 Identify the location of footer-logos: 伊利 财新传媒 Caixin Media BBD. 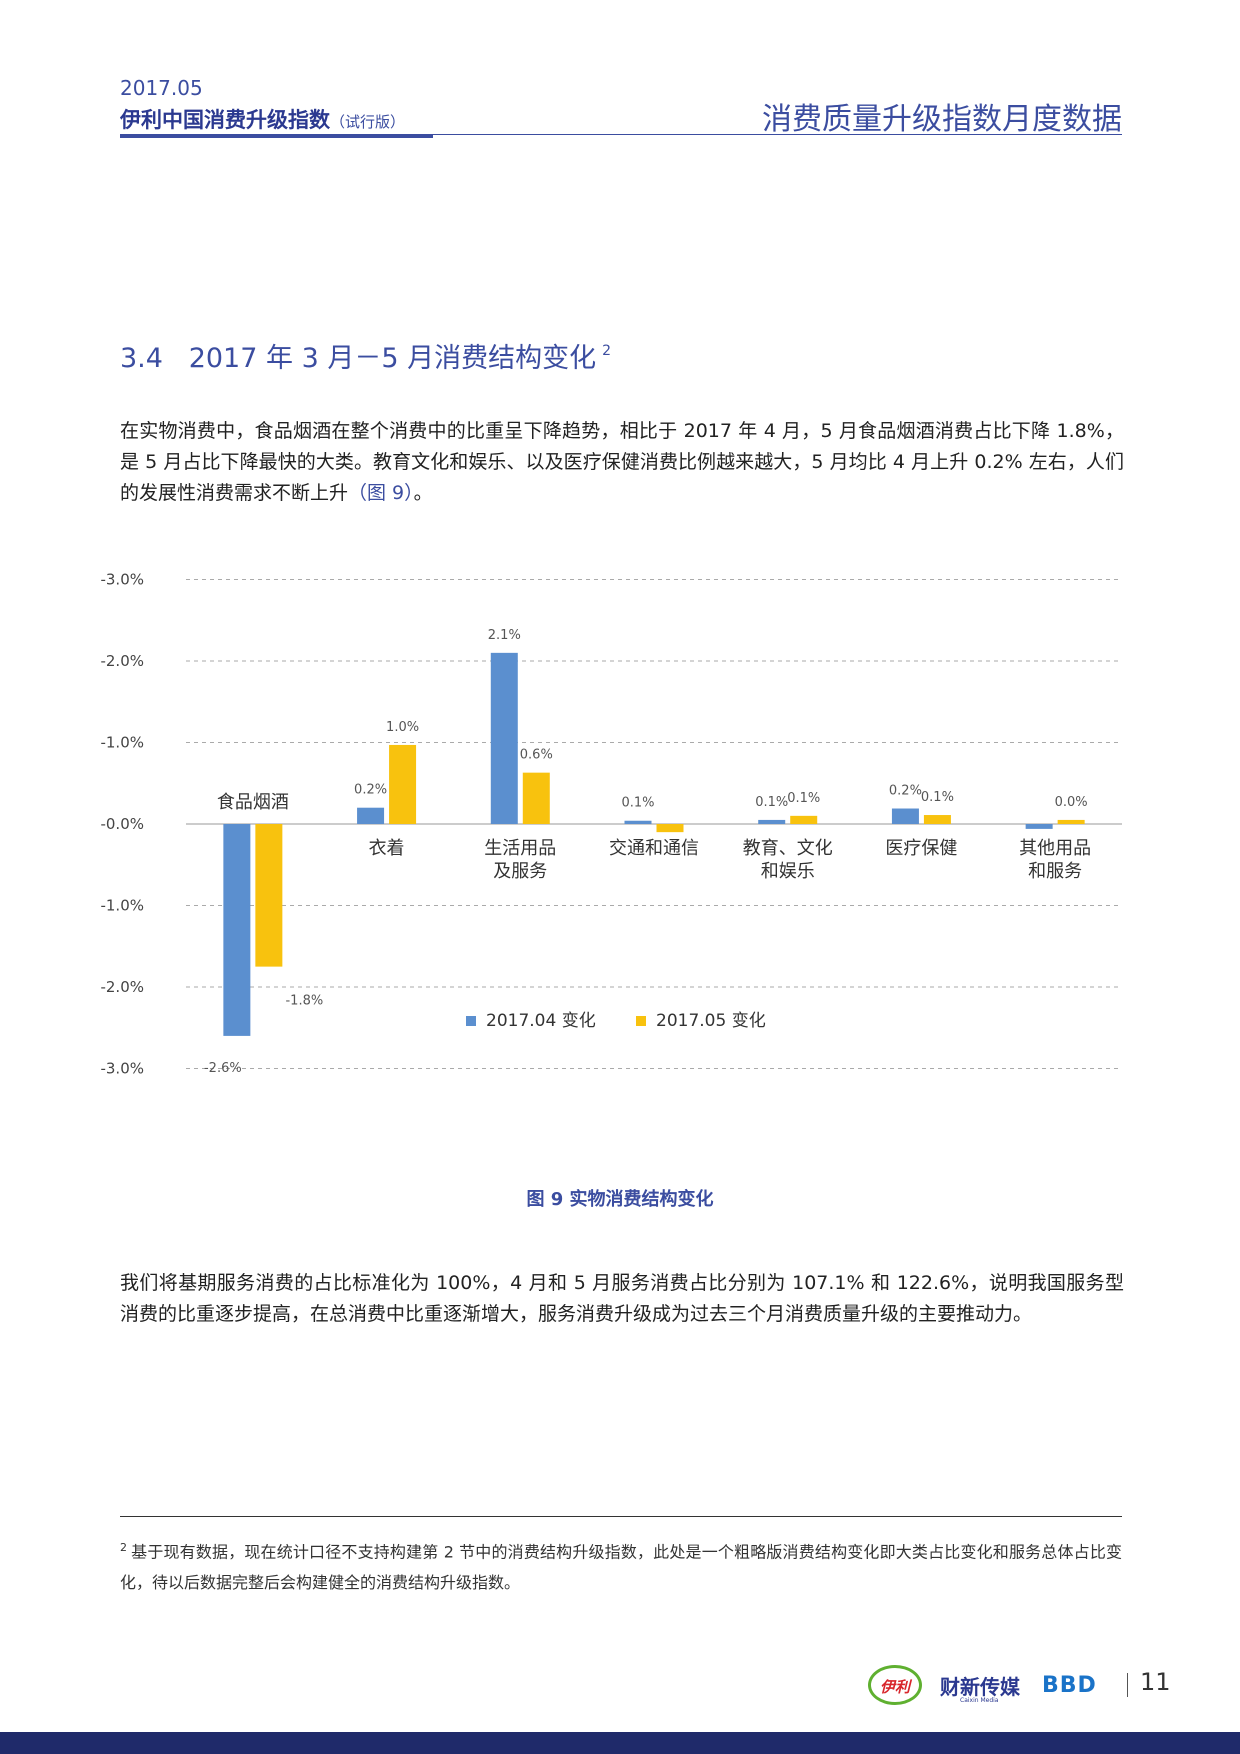
(996, 1687).